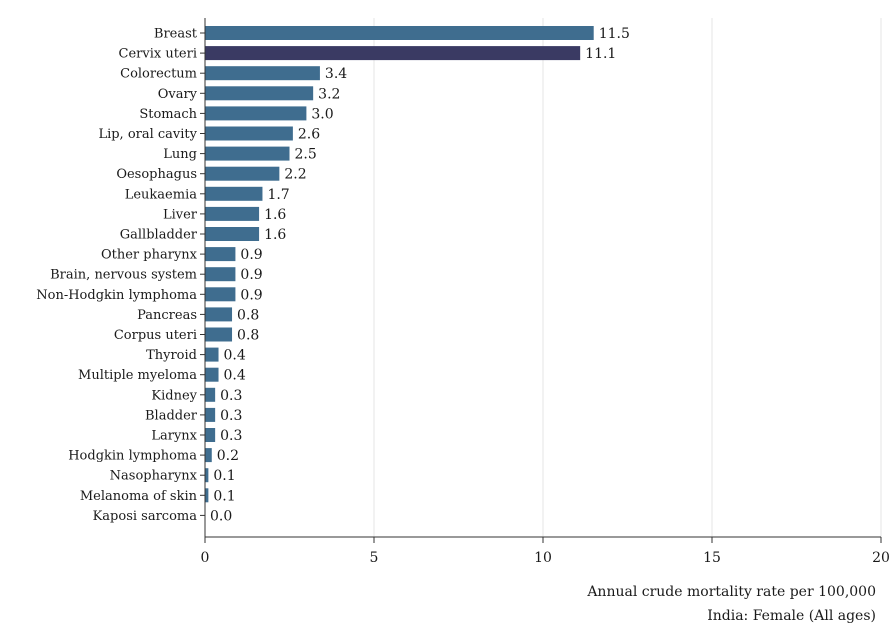 The height and width of the screenshot is (627, 893). I want to click on category-label: Kaposi sarcoma, so click(145, 516).